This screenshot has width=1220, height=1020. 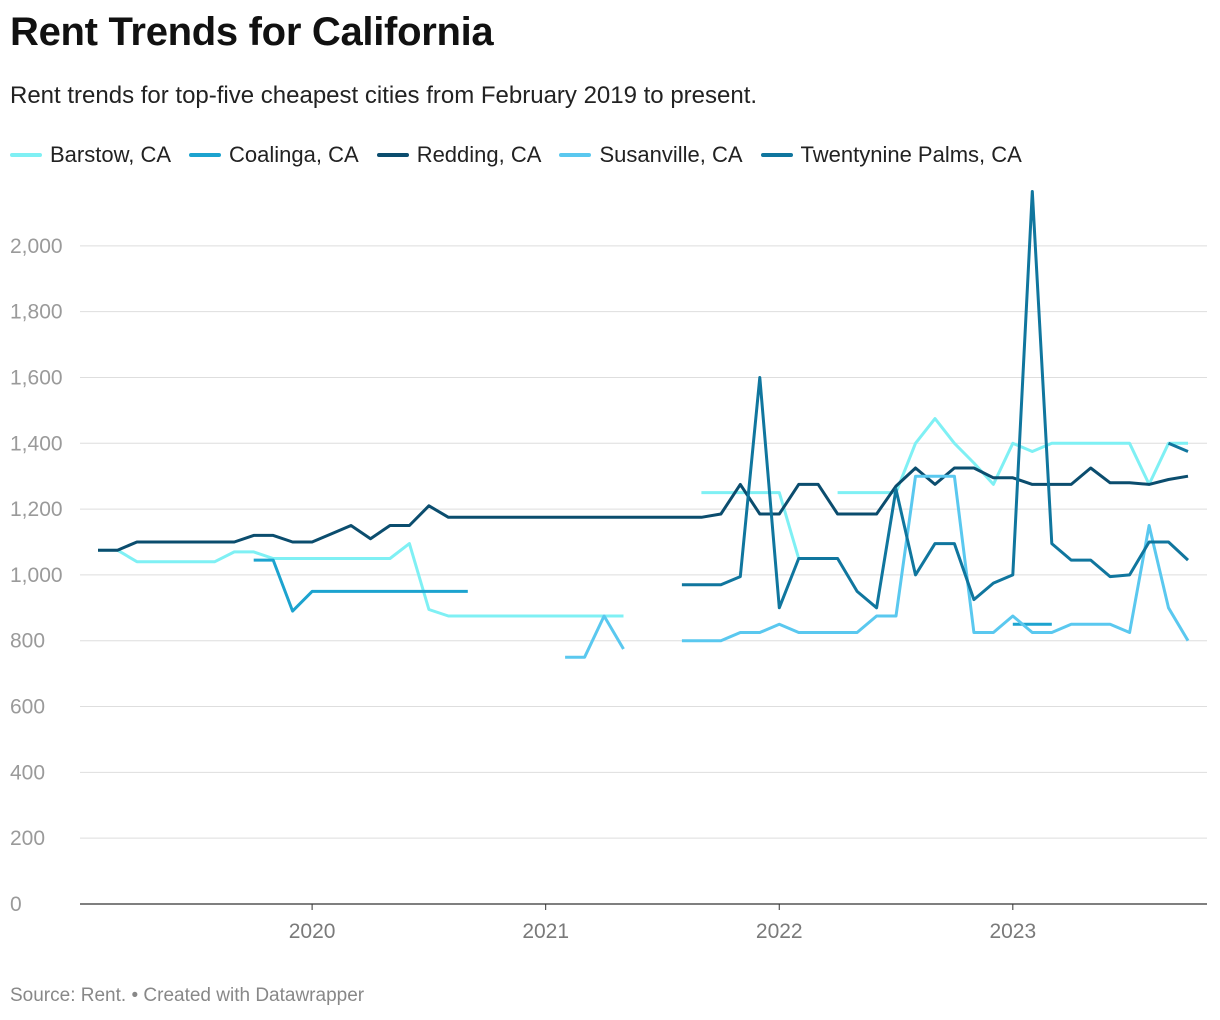 What do you see at coordinates (27, 772) in the screenshot?
I see `y-tick-label-400: 400` at bounding box center [27, 772].